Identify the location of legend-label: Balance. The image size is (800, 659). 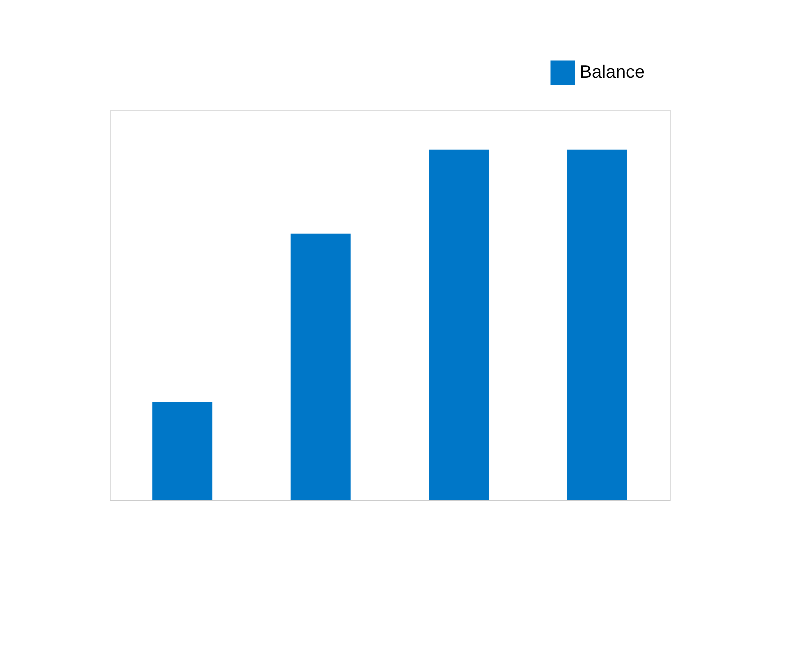
(613, 72).